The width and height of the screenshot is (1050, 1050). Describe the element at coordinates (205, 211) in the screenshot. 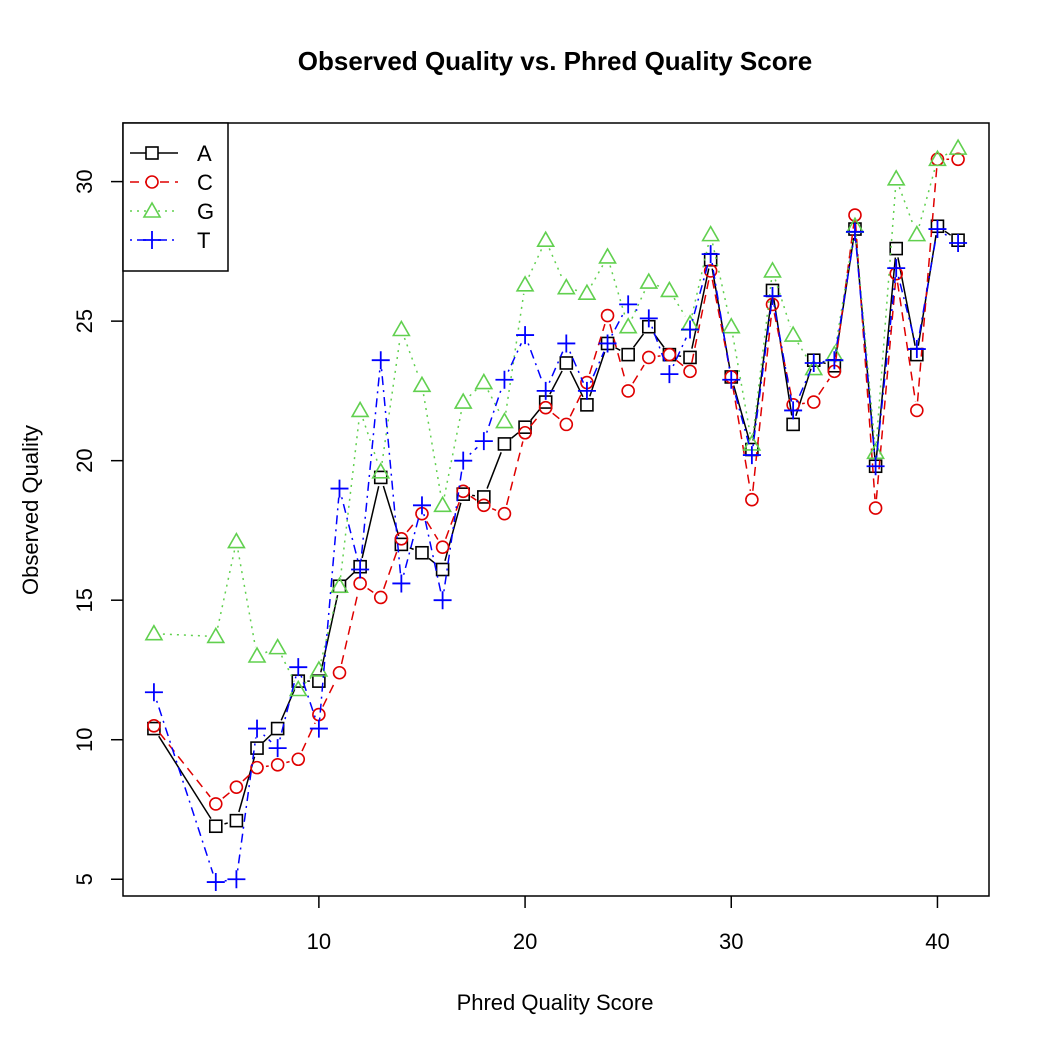

I see `legend-label: G` at that location.